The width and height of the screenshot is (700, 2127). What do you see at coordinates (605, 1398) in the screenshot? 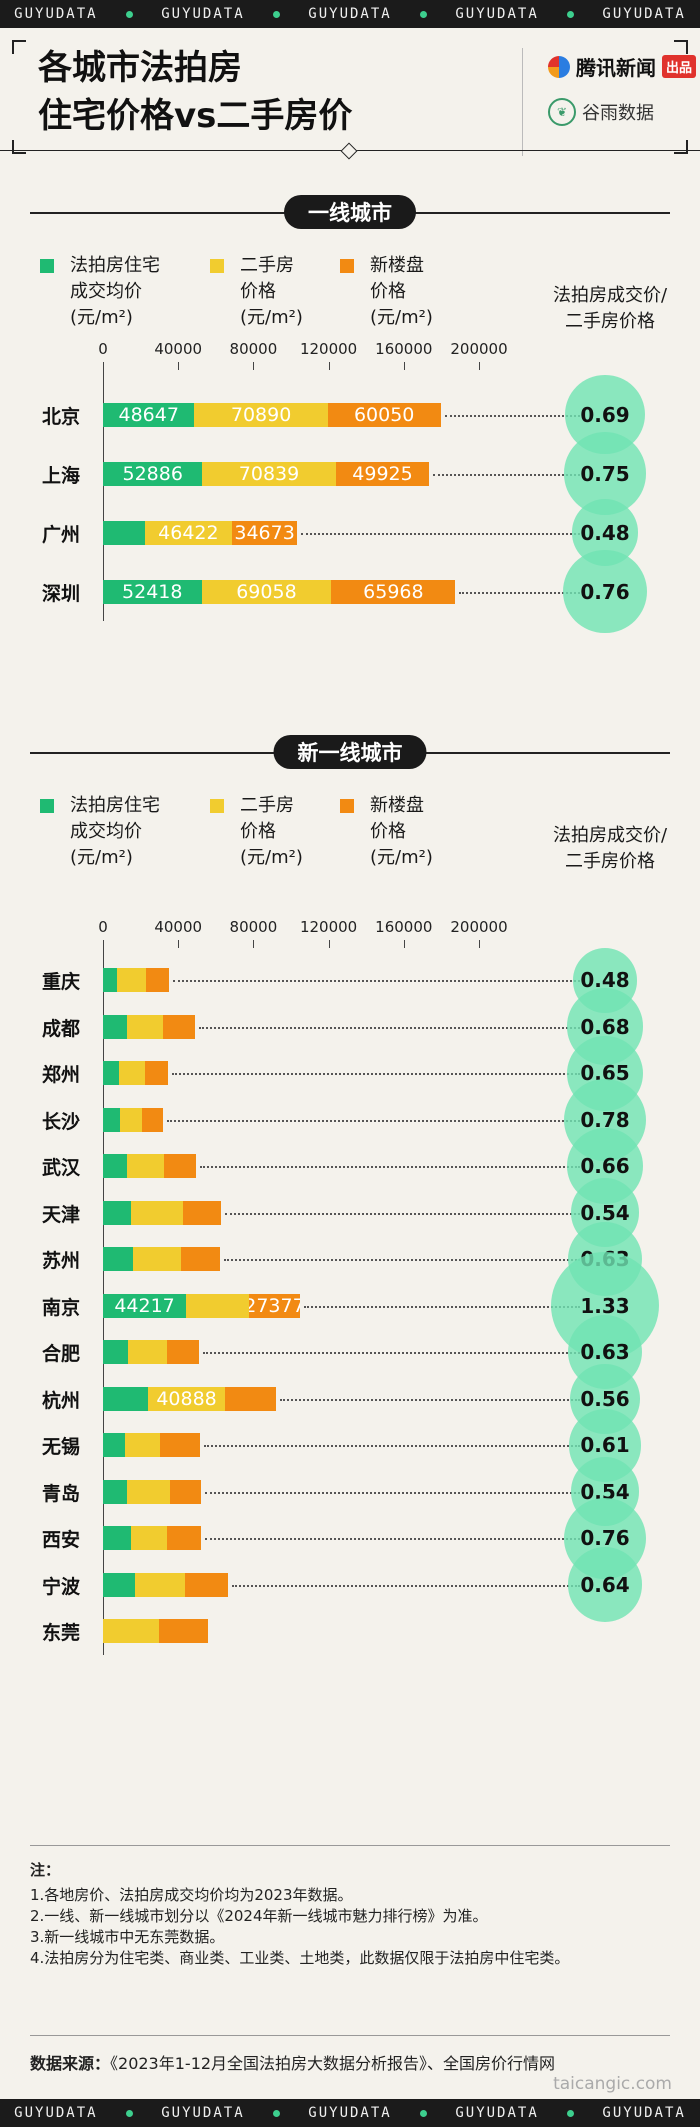
I see `ratio-value-label: 0.56` at bounding box center [605, 1398].